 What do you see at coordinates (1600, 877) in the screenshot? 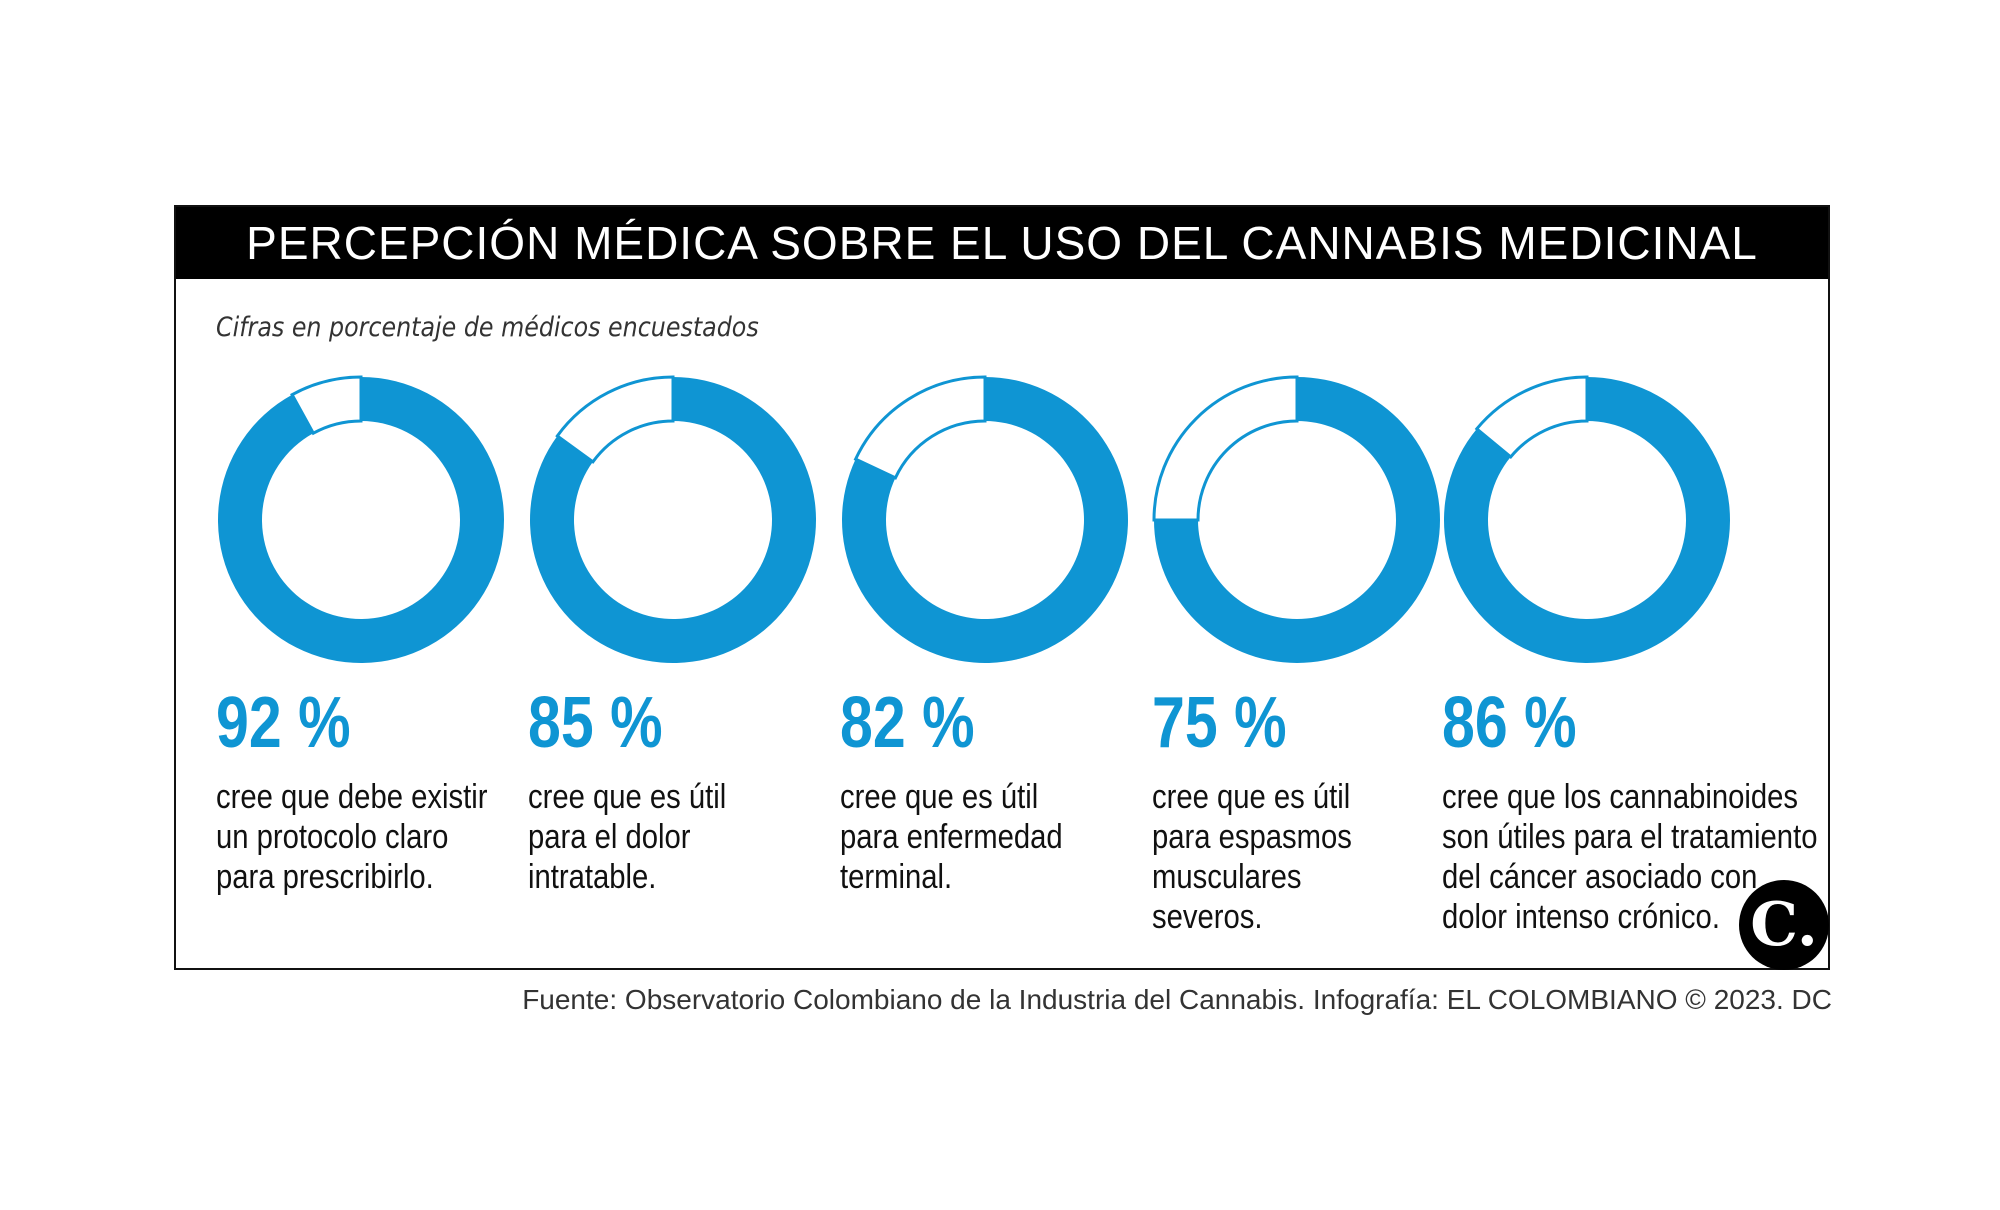
I see `description-line: del cáncer asociado con` at bounding box center [1600, 877].